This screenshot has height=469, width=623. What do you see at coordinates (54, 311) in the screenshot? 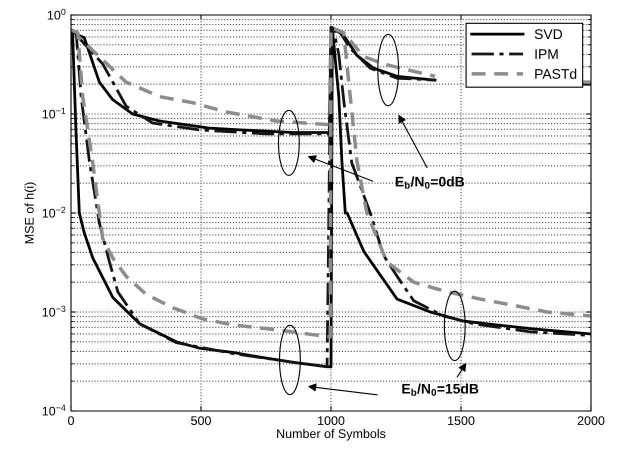
I see `y-tick-label: 10$^{−3}$` at bounding box center [54, 311].